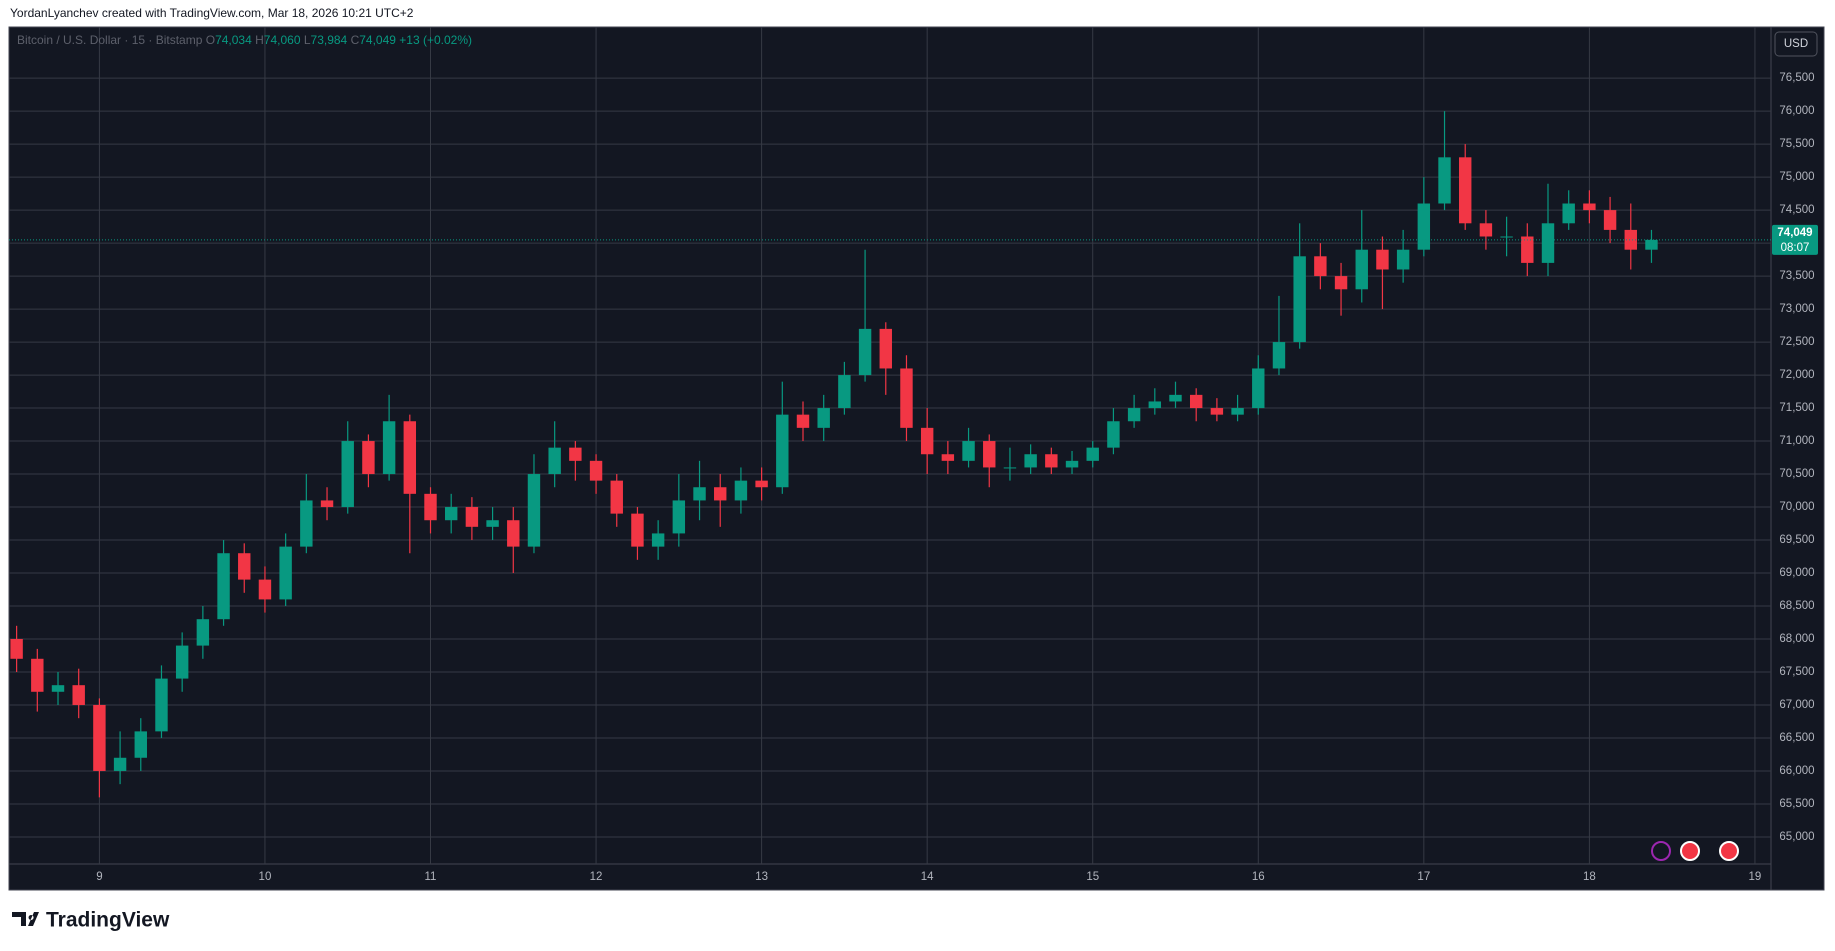 The image size is (1835, 951). I want to click on y-tick-label: 71,000, so click(1796, 441).